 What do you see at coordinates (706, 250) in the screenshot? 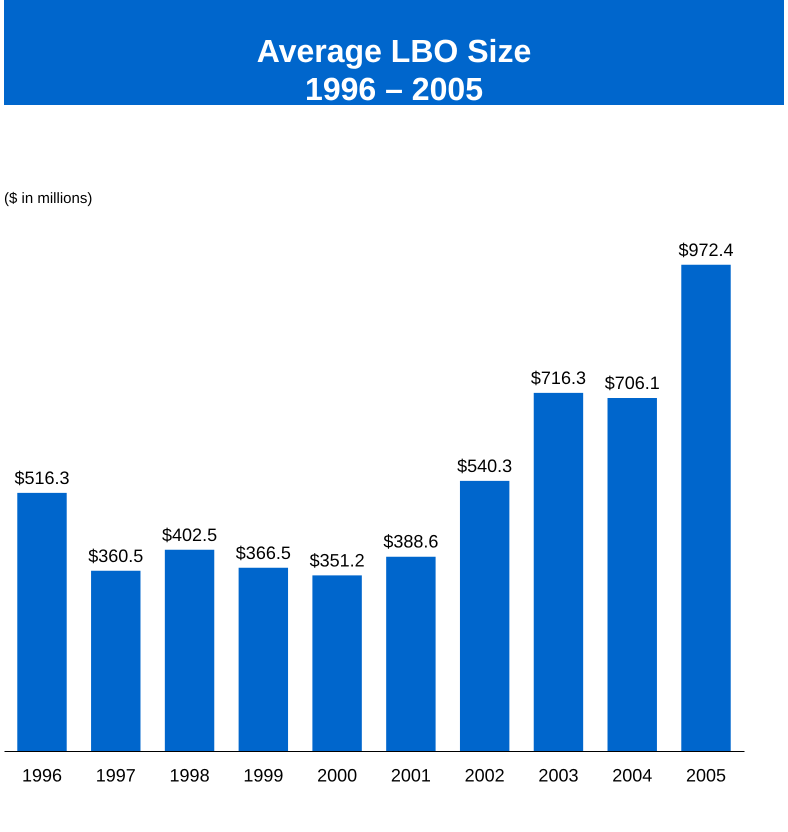
I see `data-label: $972.4` at bounding box center [706, 250].